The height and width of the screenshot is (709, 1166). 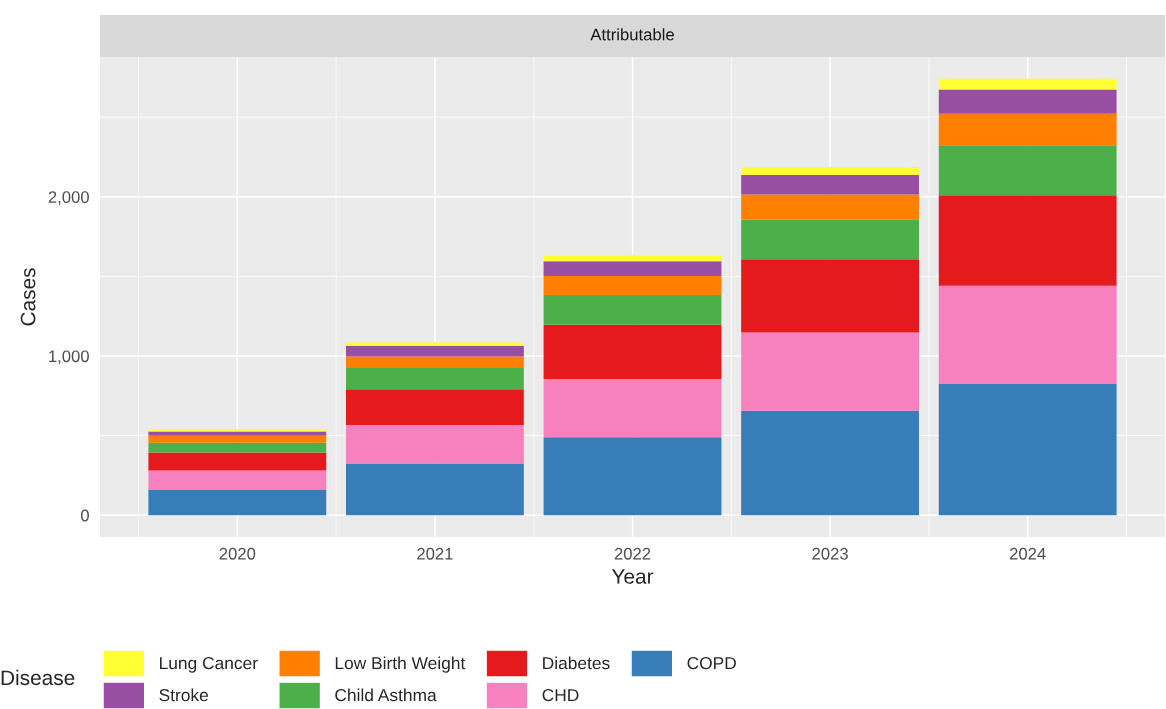 What do you see at coordinates (576, 663) in the screenshot?
I see `legend-label: Diabetes` at bounding box center [576, 663].